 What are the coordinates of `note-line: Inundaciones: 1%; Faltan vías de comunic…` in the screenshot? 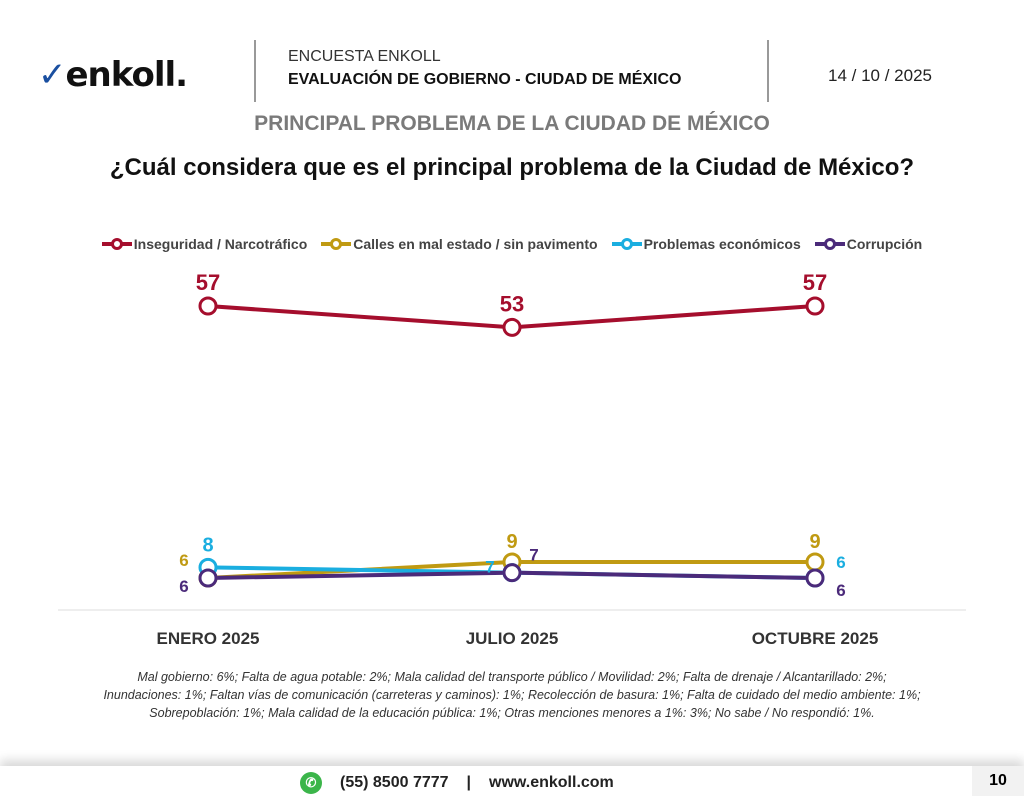 It's located at (512, 695).